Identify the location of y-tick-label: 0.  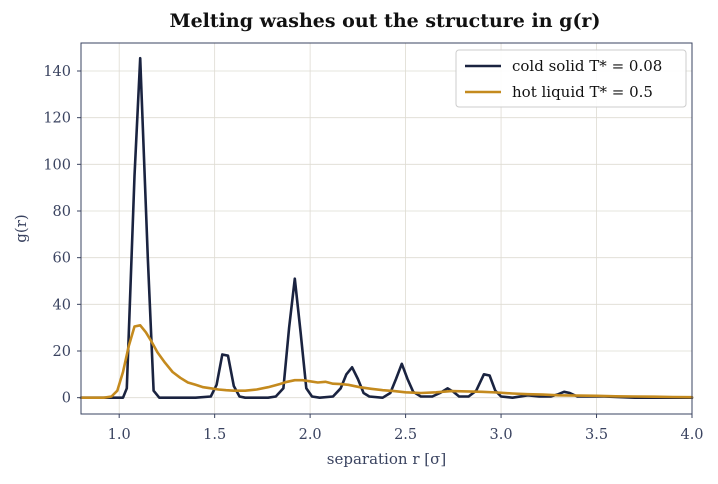
(66, 399).